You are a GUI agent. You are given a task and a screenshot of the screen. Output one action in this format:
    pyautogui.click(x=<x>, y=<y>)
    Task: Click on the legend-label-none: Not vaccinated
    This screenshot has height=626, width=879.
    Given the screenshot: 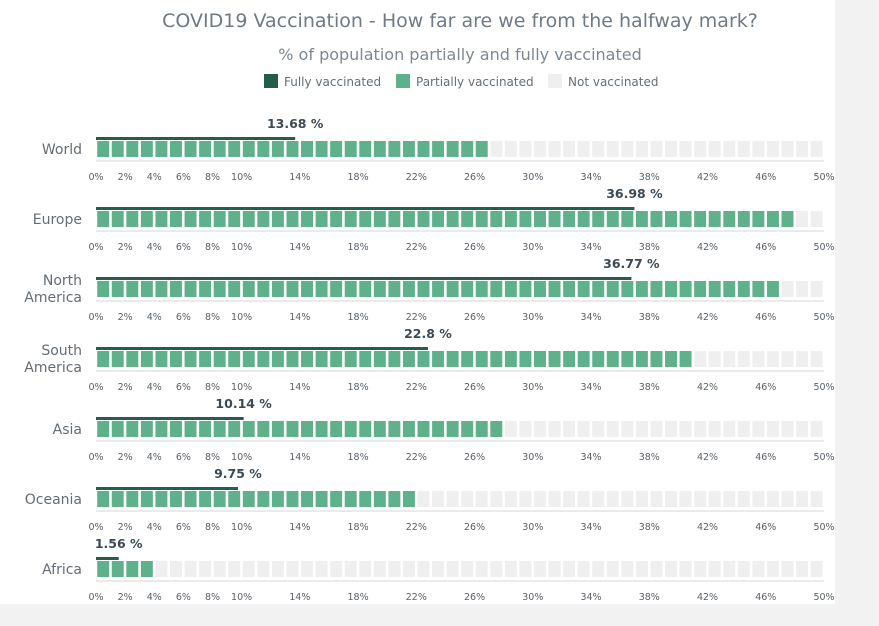 What is the action you would take?
    pyautogui.click(x=613, y=82)
    